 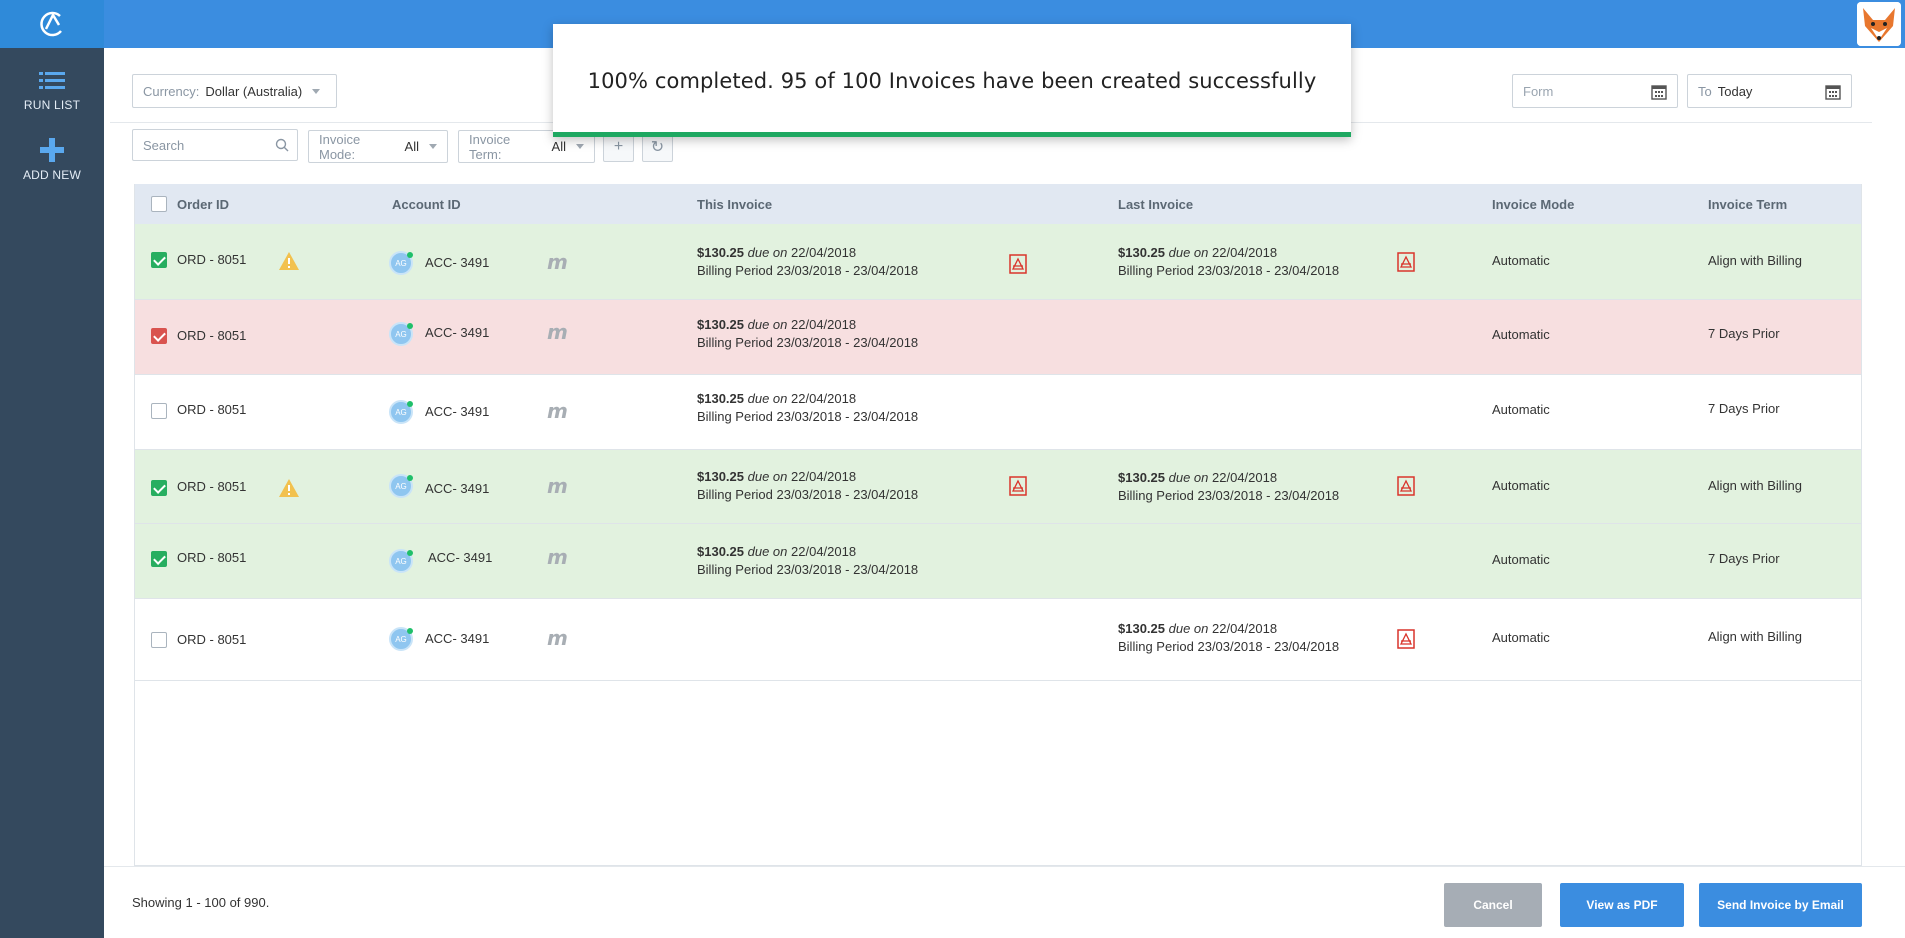 I want to click on column-header-account-id: Account ID, so click(x=426, y=204).